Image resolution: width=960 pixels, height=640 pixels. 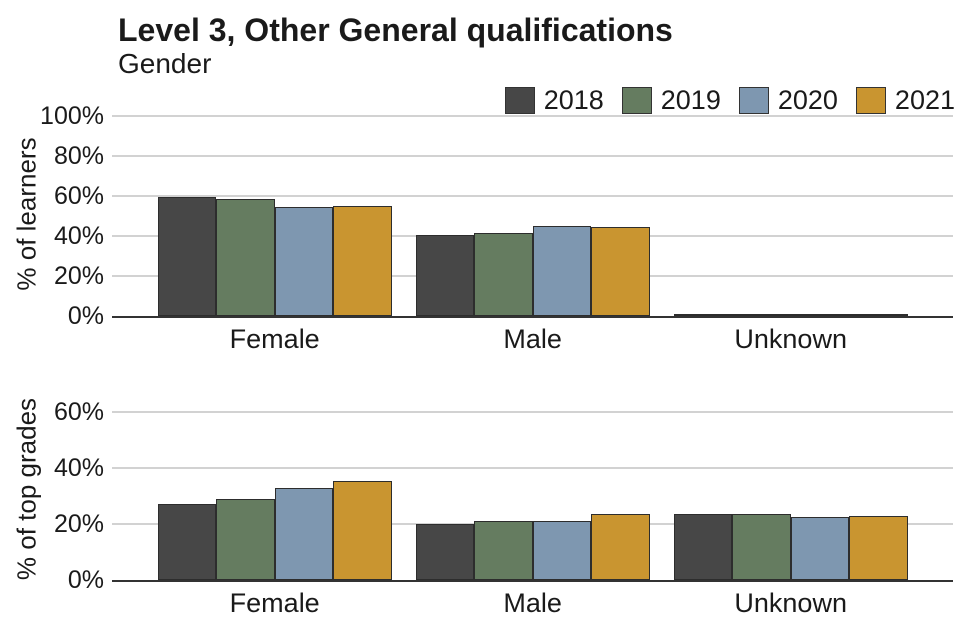 I want to click on legend-label: 2018, so click(x=573, y=99).